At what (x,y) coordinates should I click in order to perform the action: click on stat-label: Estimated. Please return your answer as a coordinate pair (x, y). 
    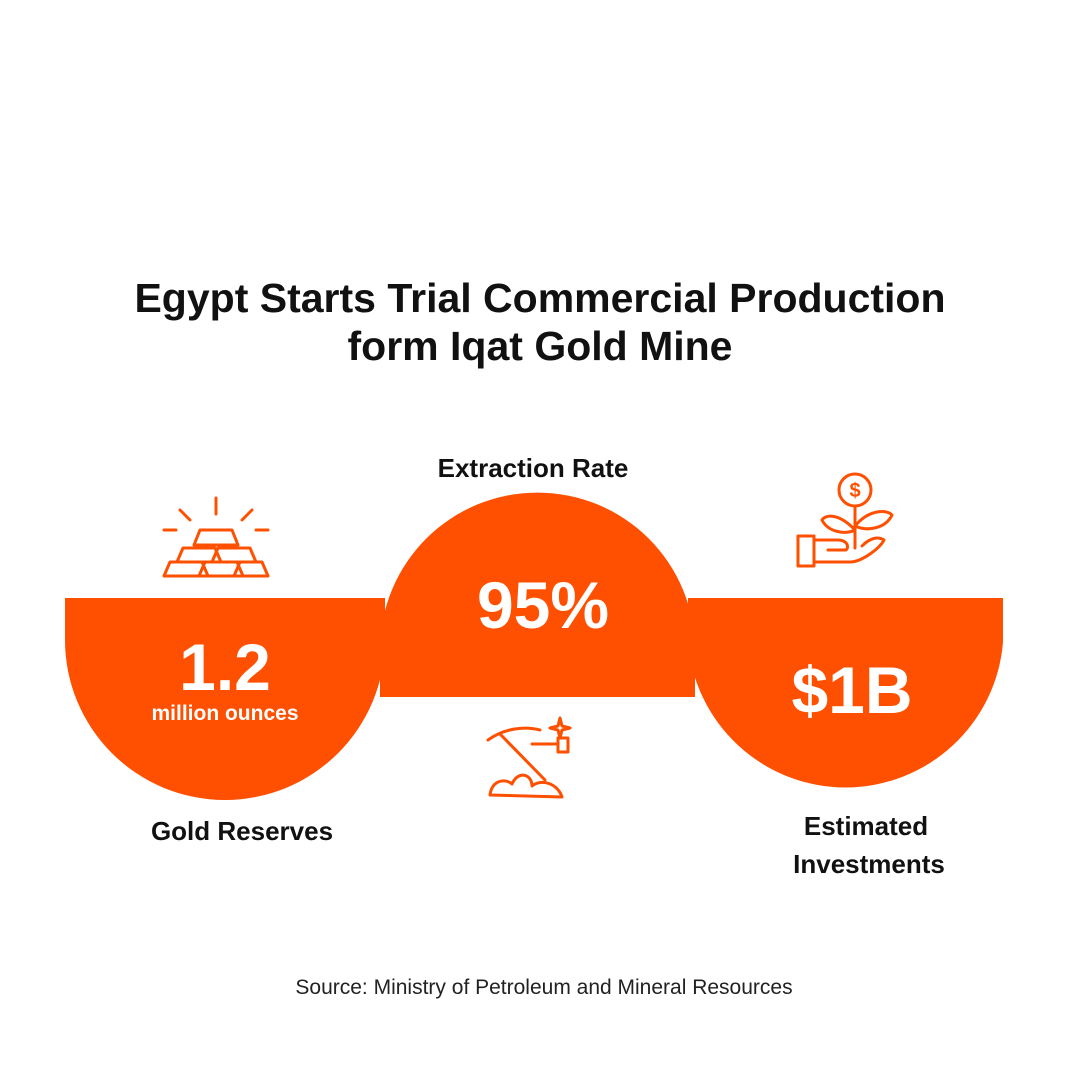
    Looking at the image, I should click on (866, 826).